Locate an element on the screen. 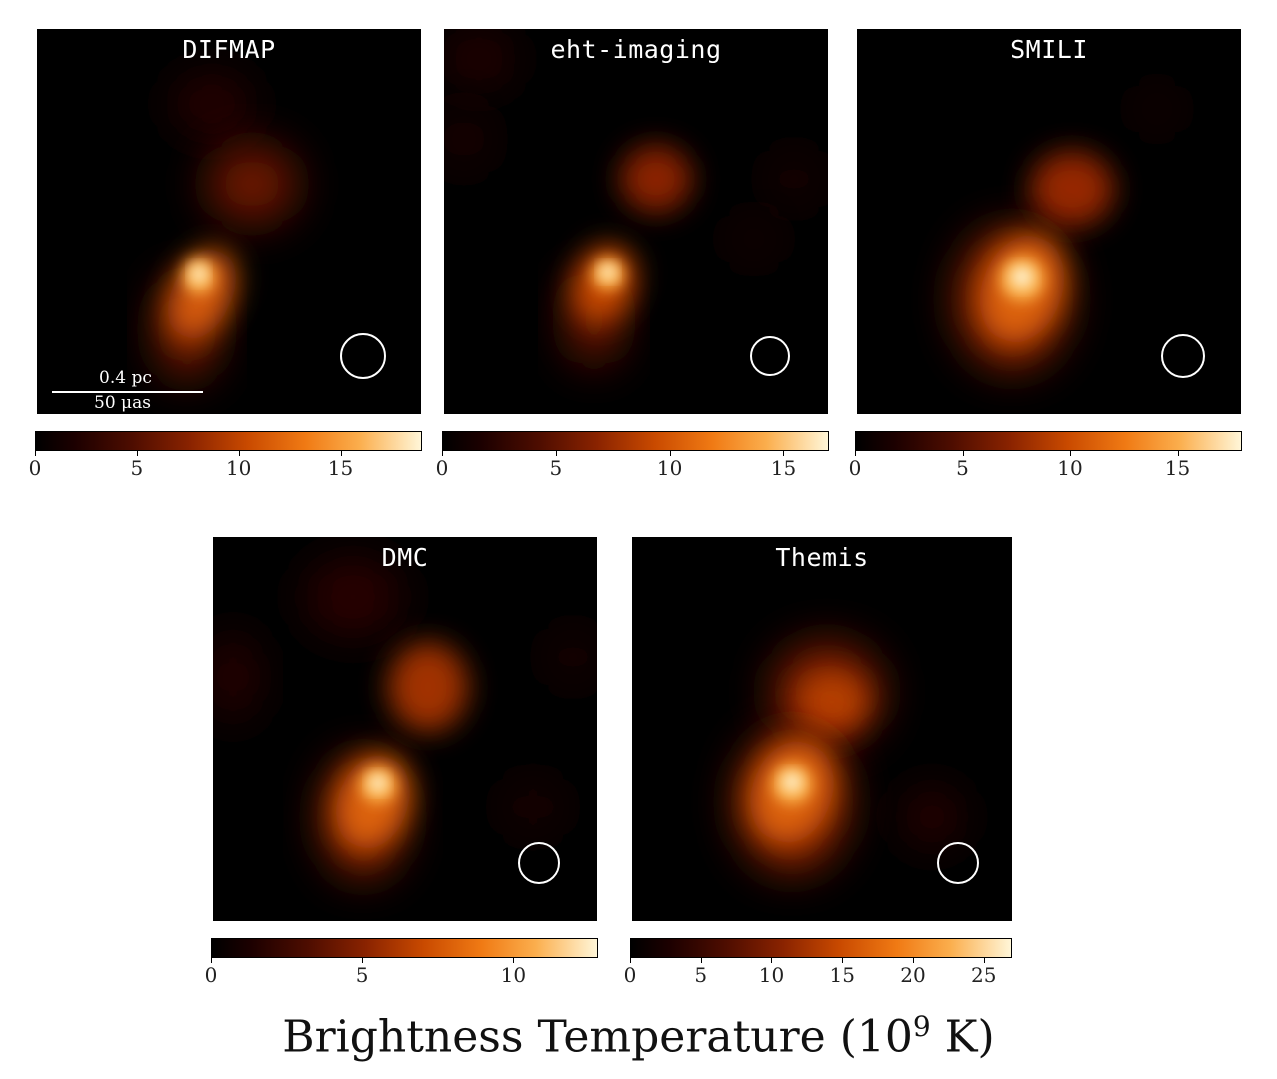 This screenshot has height=1079, width=1277. colorbar-axis-label: Brightness Temperature (109 K) is located at coordinates (638, 1036).